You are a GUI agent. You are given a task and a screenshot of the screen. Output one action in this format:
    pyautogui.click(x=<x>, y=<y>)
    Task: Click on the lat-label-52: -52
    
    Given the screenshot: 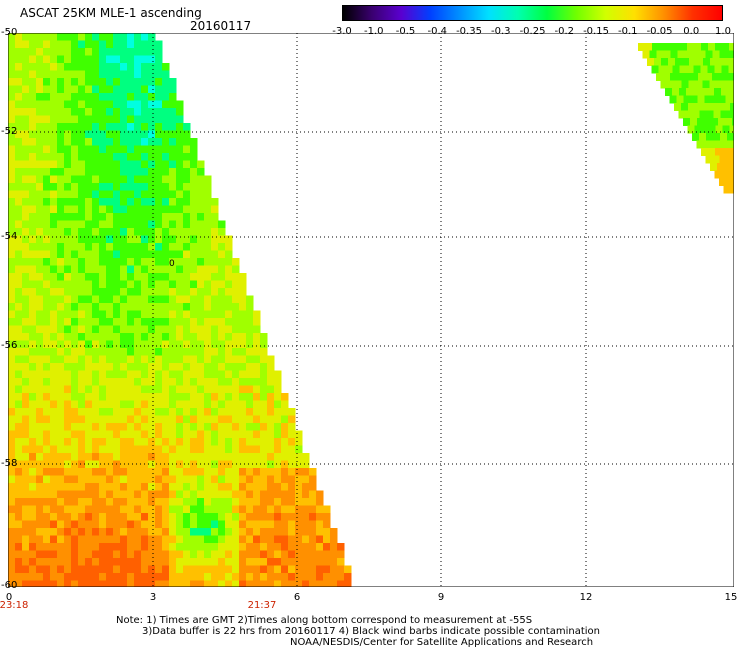 What is the action you would take?
    pyautogui.click(x=9, y=131)
    